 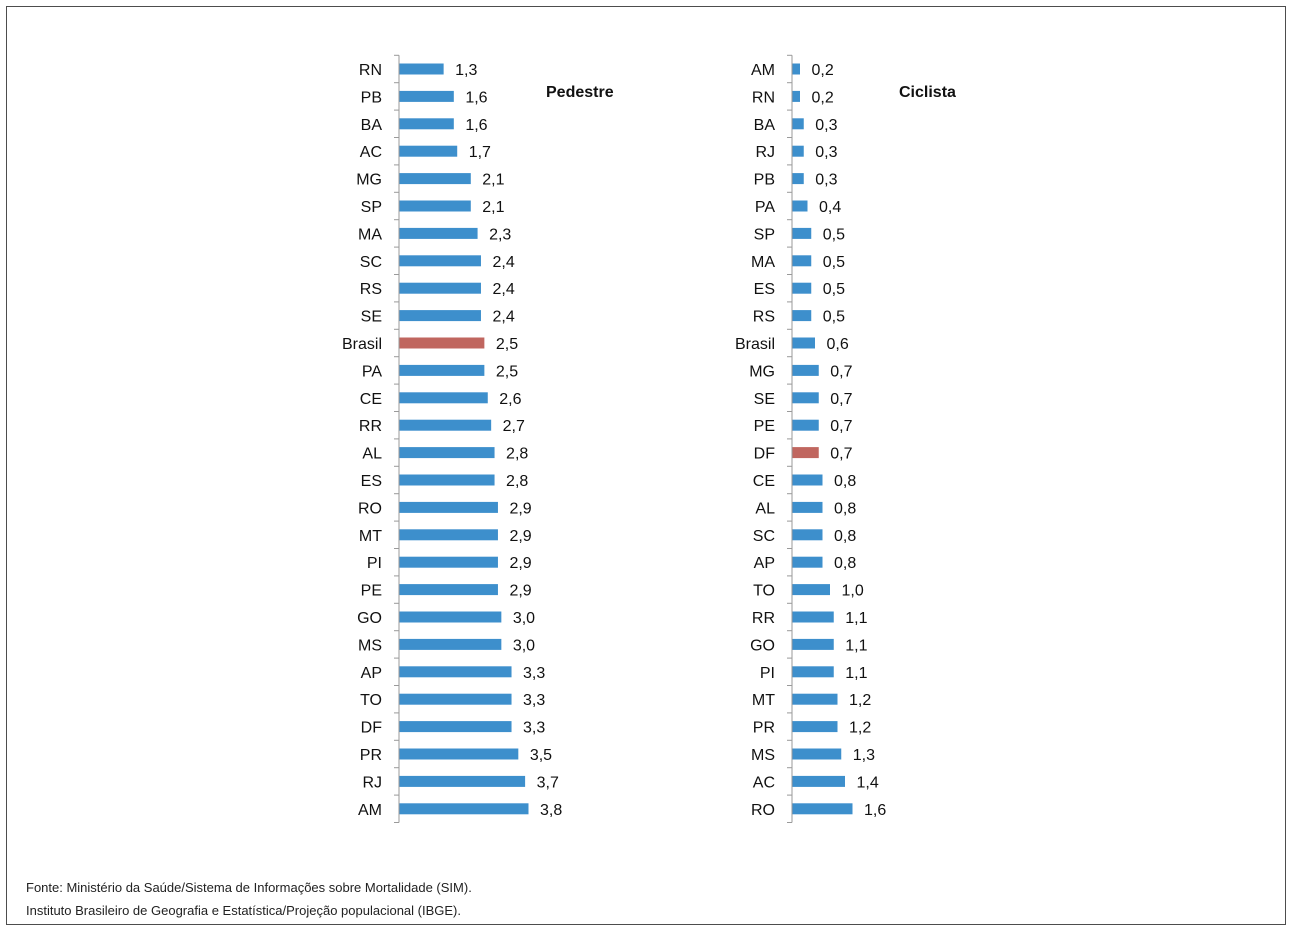 I want to click on bar-df, so click(x=805, y=453).